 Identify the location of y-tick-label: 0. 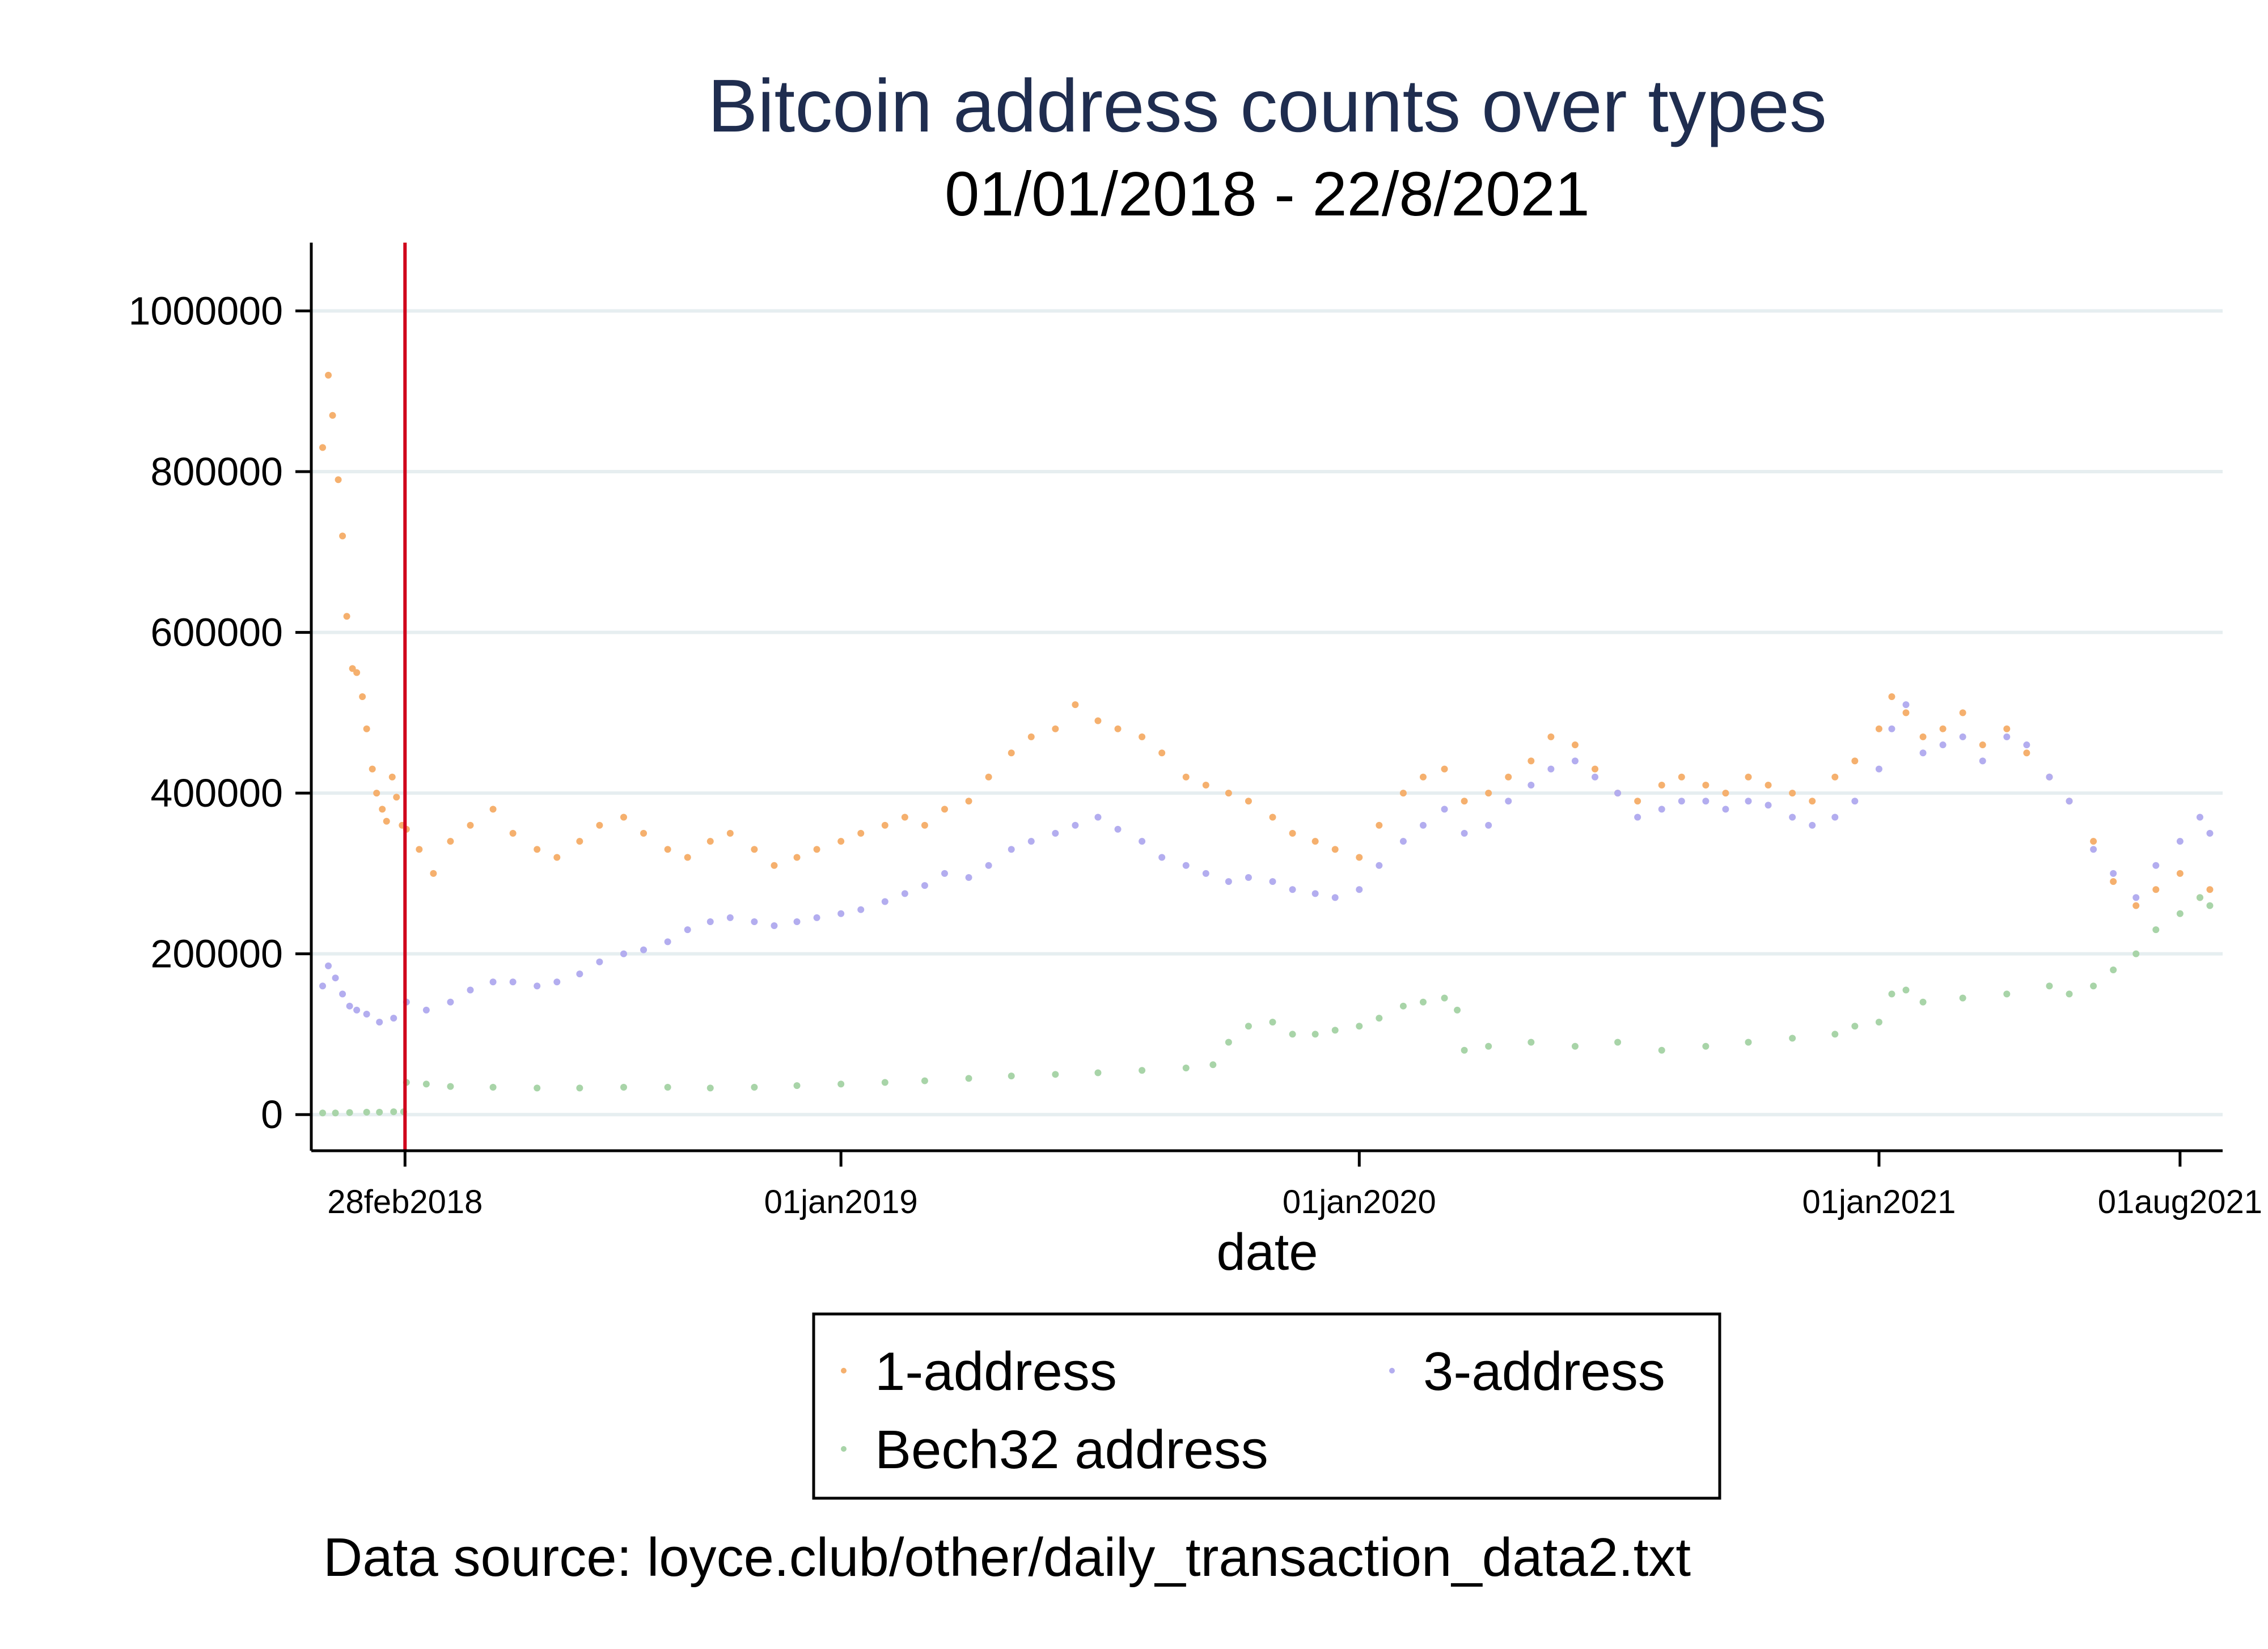
(272, 1114).